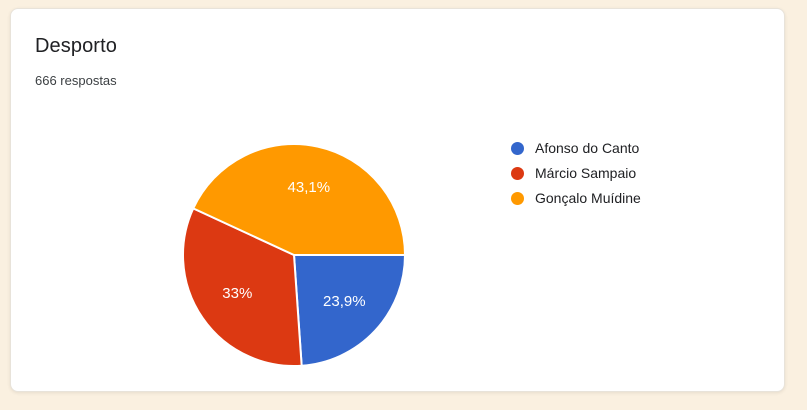 The image size is (807, 410). What do you see at coordinates (587, 148) in the screenshot?
I see `legend-item-label: Afonso do Canto` at bounding box center [587, 148].